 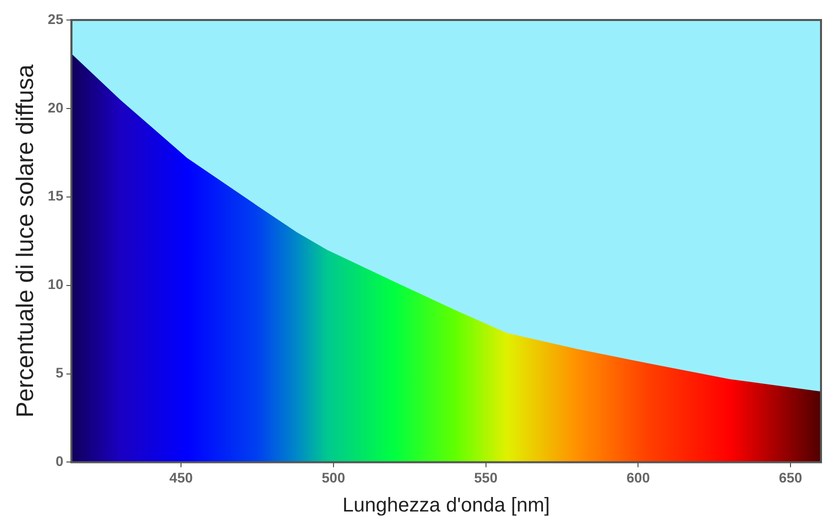 I want to click on y-axis-title: Percentuale di luce solare diffusa, so click(x=26, y=241).